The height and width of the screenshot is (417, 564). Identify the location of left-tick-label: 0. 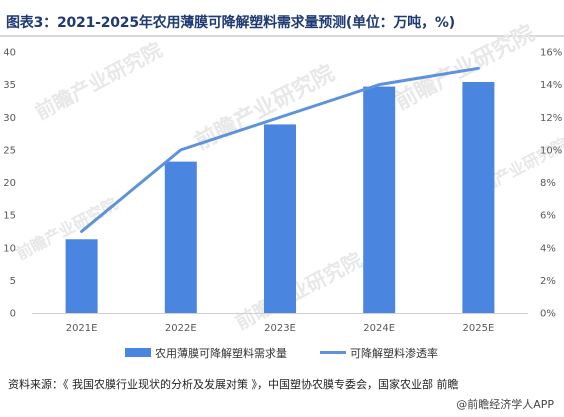
(13, 314).